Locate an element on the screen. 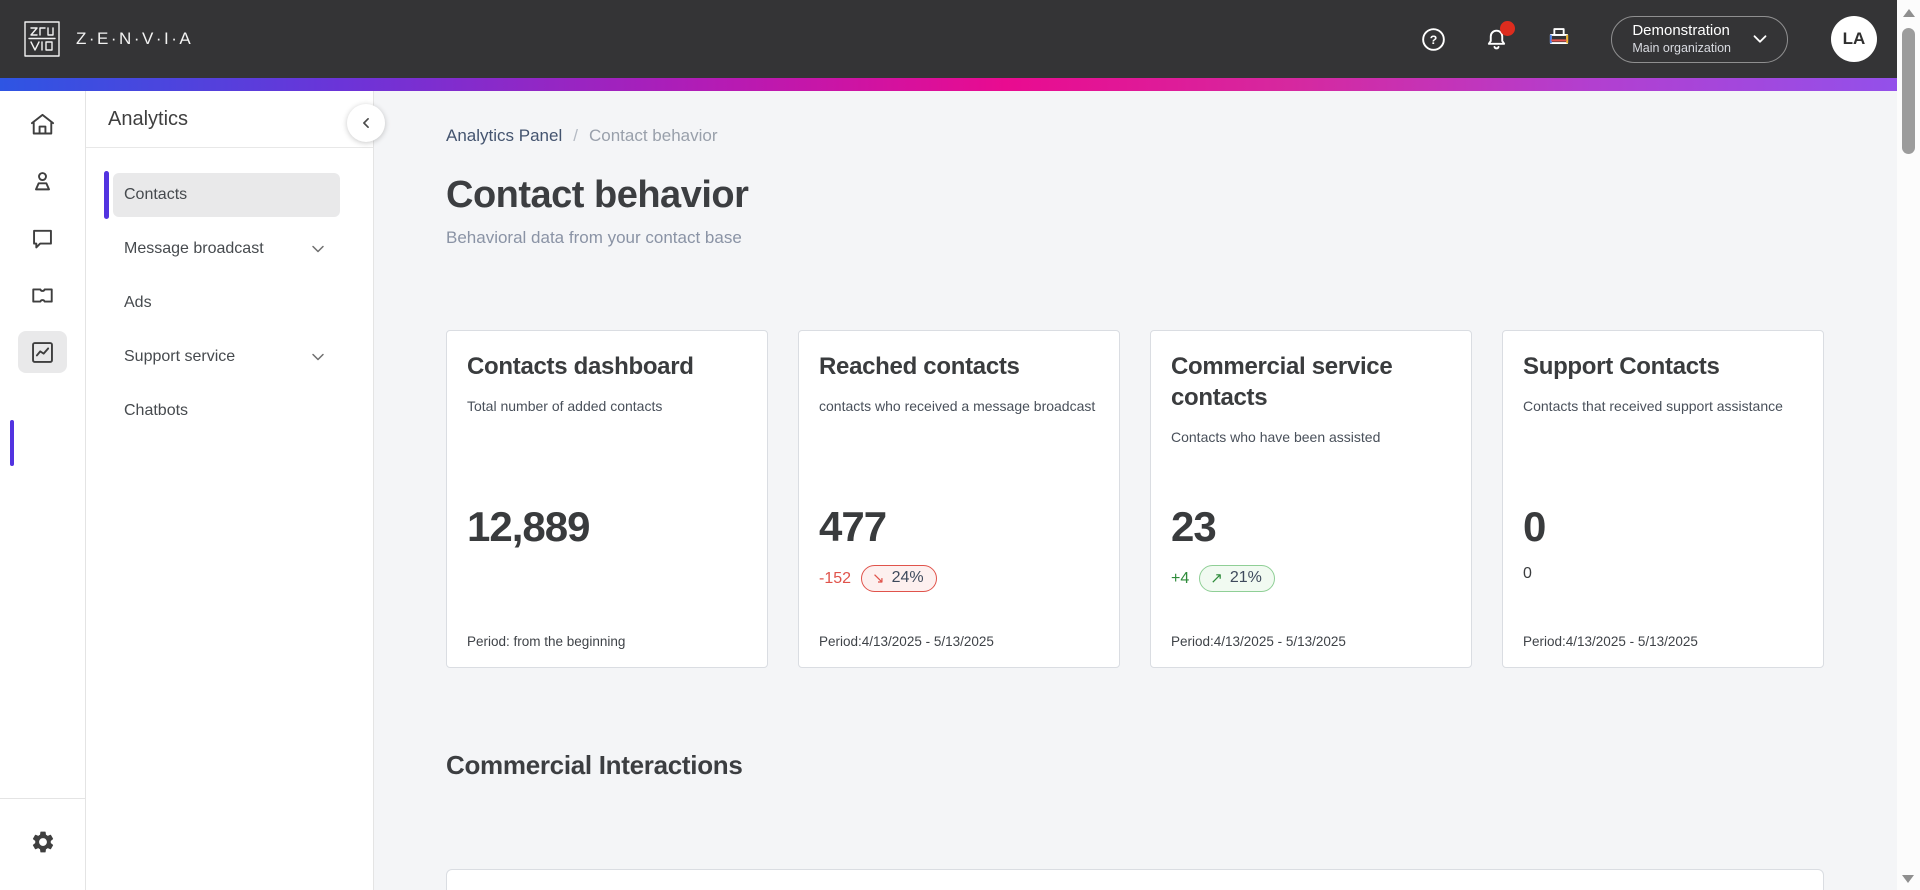 The image size is (1920, 890). card-delta-row: +4 ↗ 21% is located at coordinates (1223, 578).